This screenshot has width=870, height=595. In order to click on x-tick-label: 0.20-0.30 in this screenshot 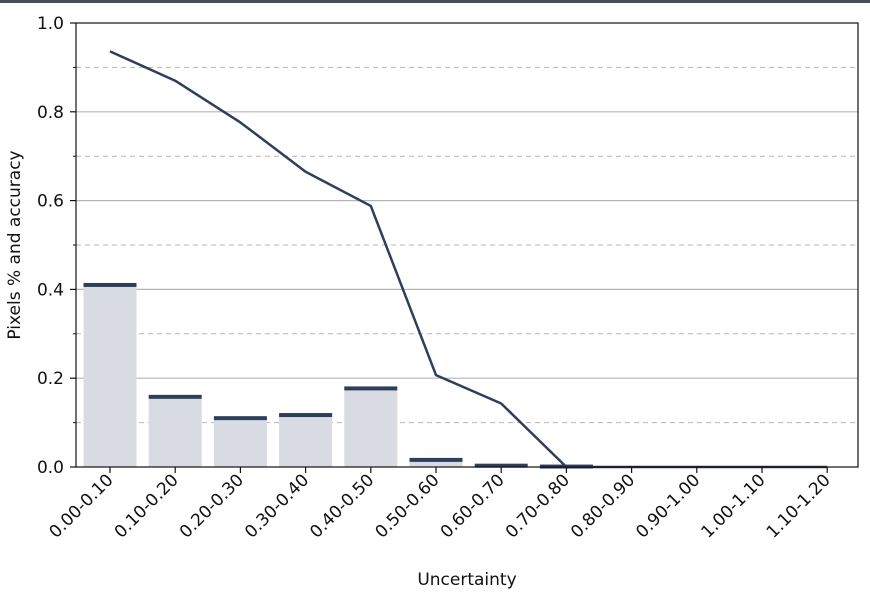, I will do `click(212, 506)`.